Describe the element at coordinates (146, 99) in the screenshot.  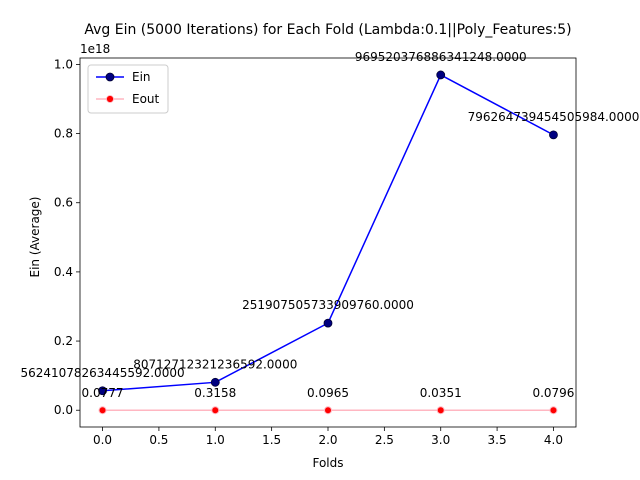
I see `legend-label-eout: Eout` at that location.